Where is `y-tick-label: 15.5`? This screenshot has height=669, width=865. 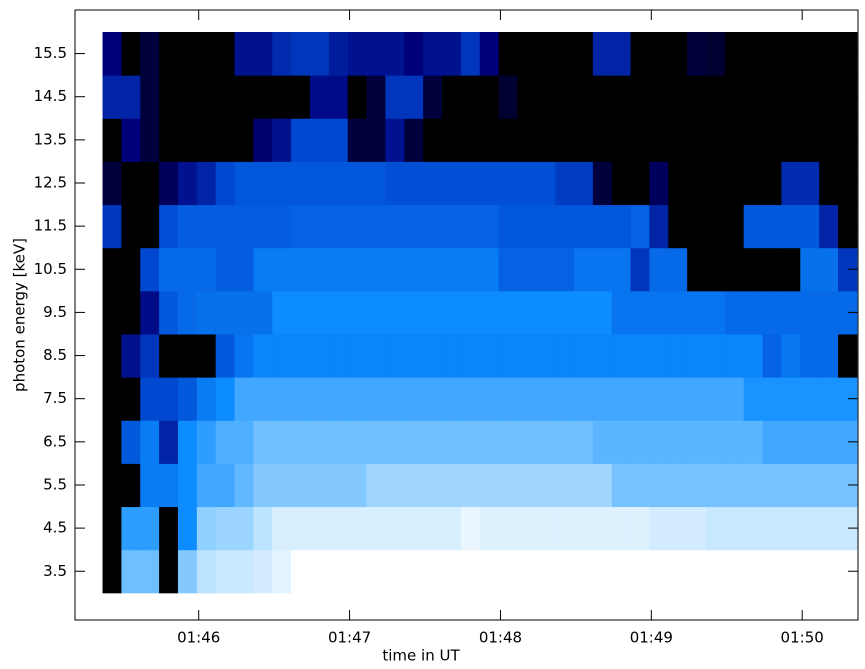 y-tick-label: 15.5 is located at coordinates (50, 53).